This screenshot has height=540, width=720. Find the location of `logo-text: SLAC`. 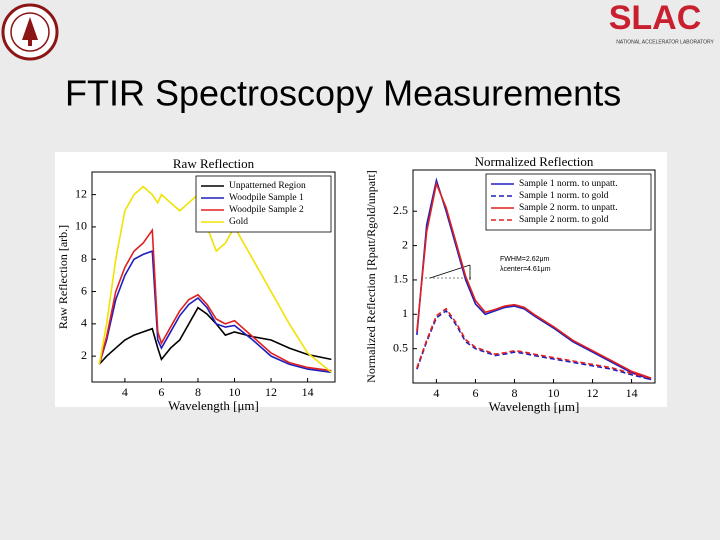

logo-text: SLAC is located at coordinates (655, 18).